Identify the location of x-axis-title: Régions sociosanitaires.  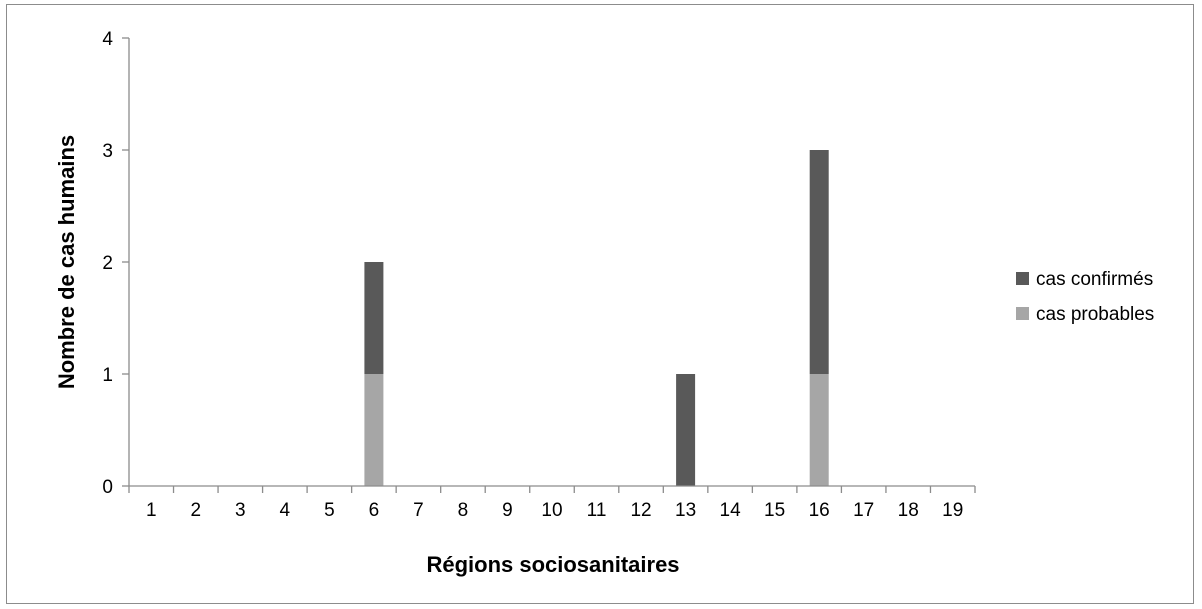
(552, 564).